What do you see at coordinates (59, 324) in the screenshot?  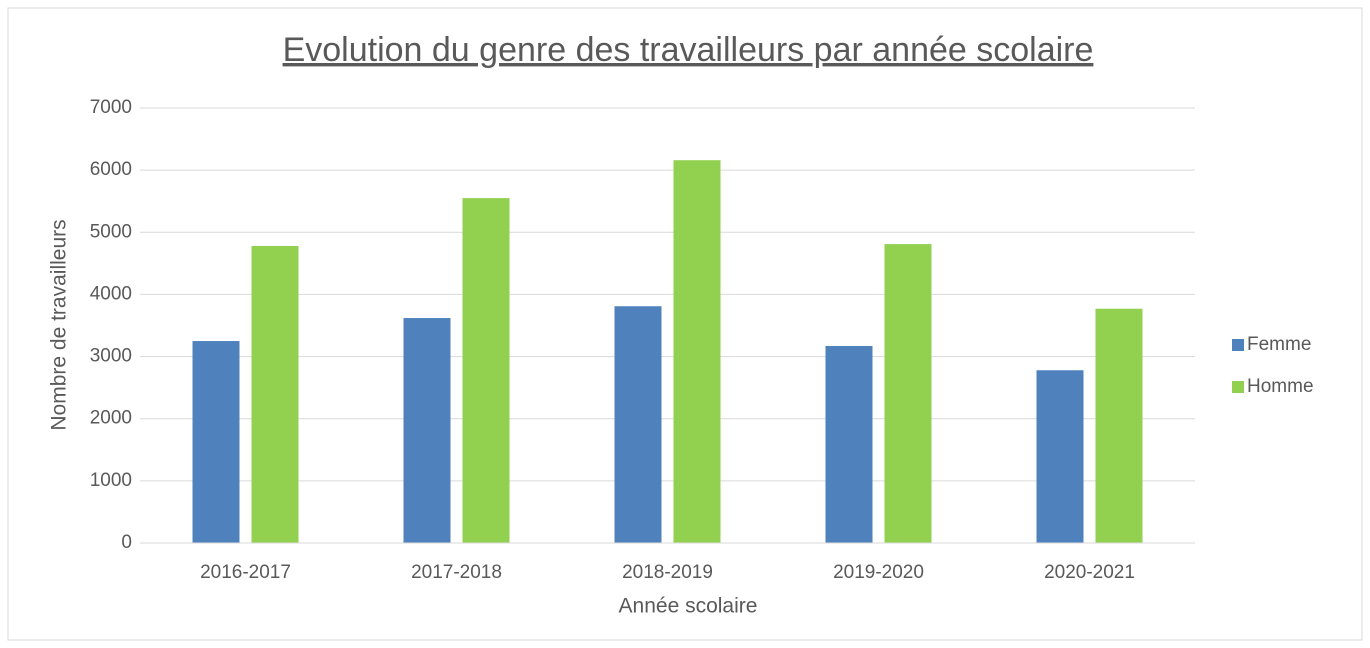 I see `y-axis-label: Nombre de travailleurs` at bounding box center [59, 324].